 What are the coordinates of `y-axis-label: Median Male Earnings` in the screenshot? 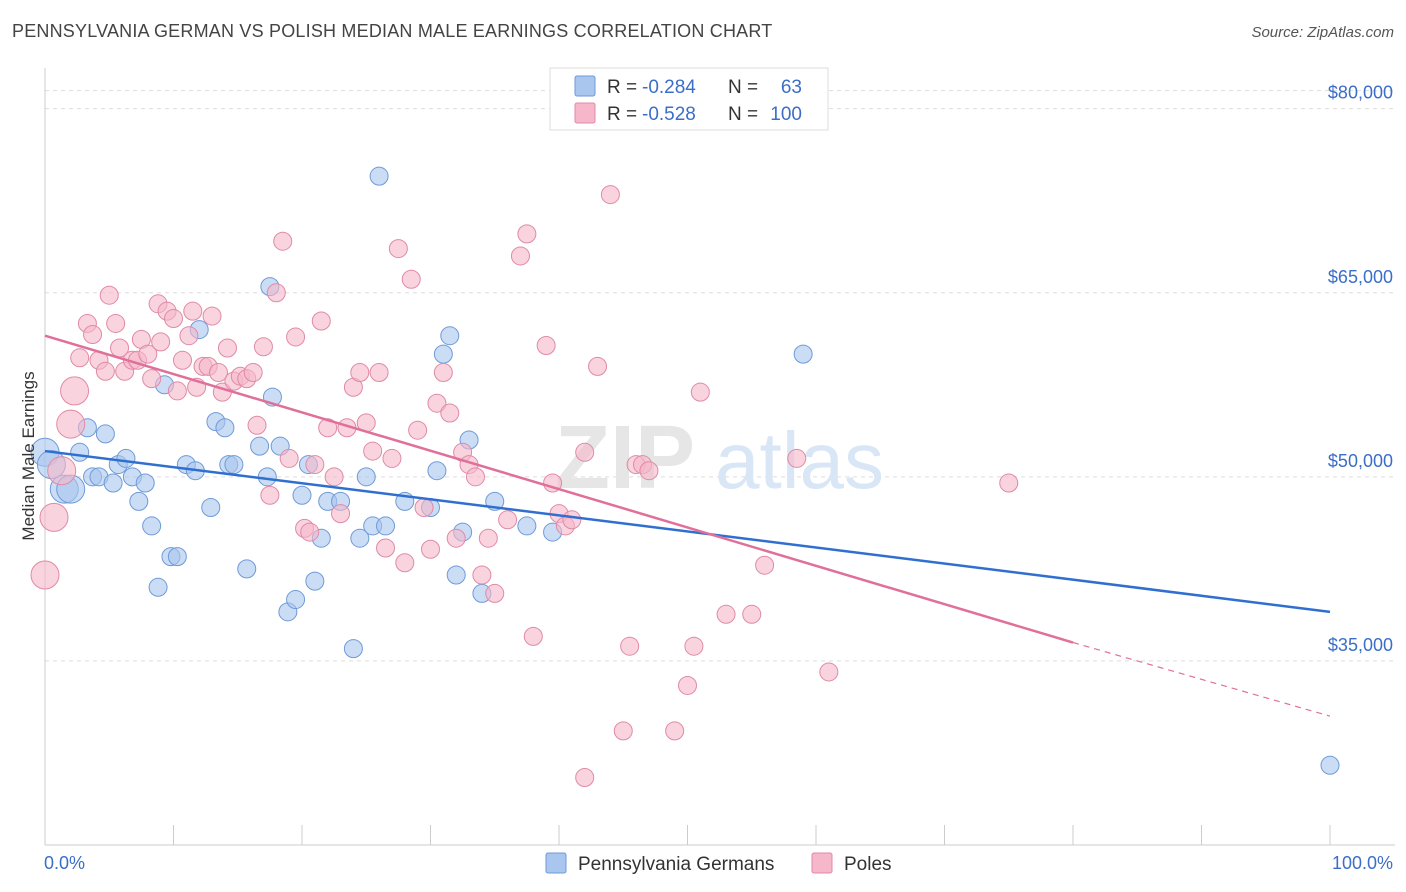 It's located at (28, 455).